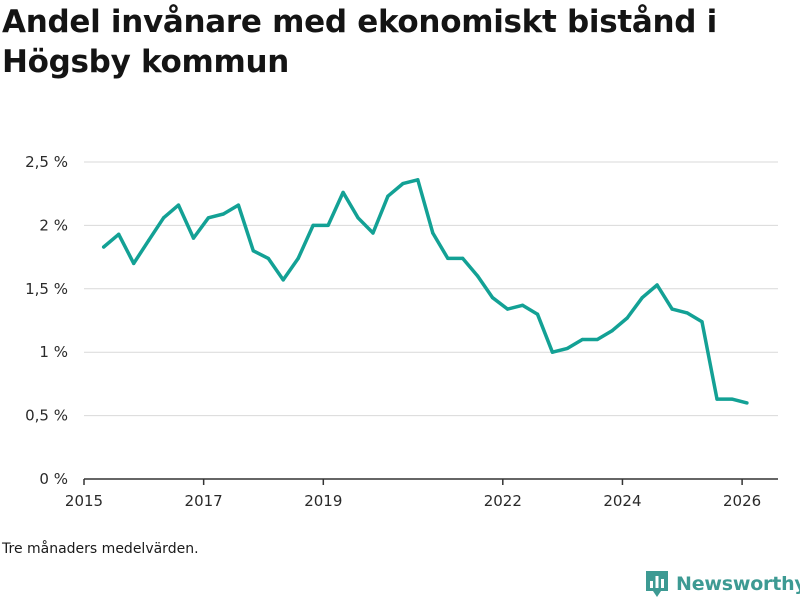  Describe the element at coordinates (738, 584) in the screenshot. I see `brand-name: Newsworthy` at that location.